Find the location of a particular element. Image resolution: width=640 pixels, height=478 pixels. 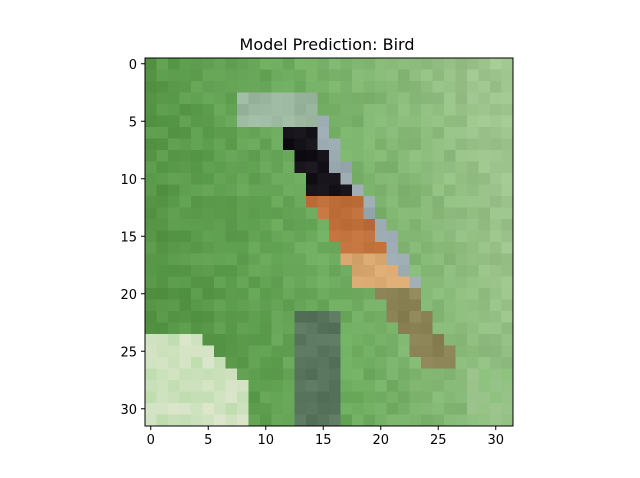

x-tick-label: 15 is located at coordinates (323, 440).